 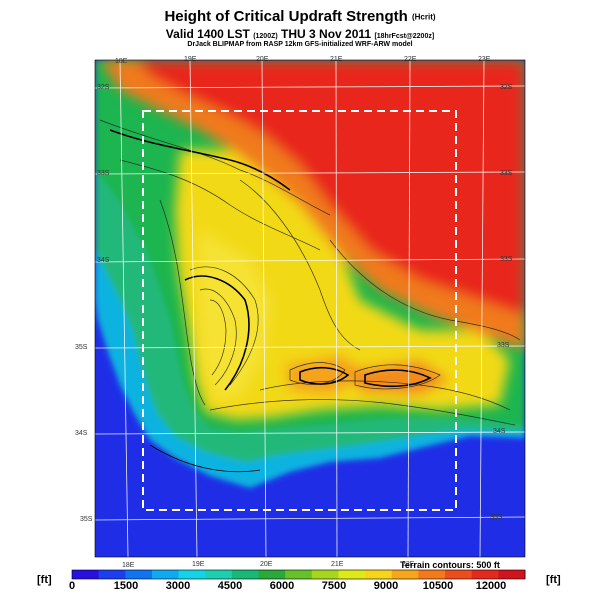 I want to click on lon-label-top-21e: 21E, so click(x=336, y=59).